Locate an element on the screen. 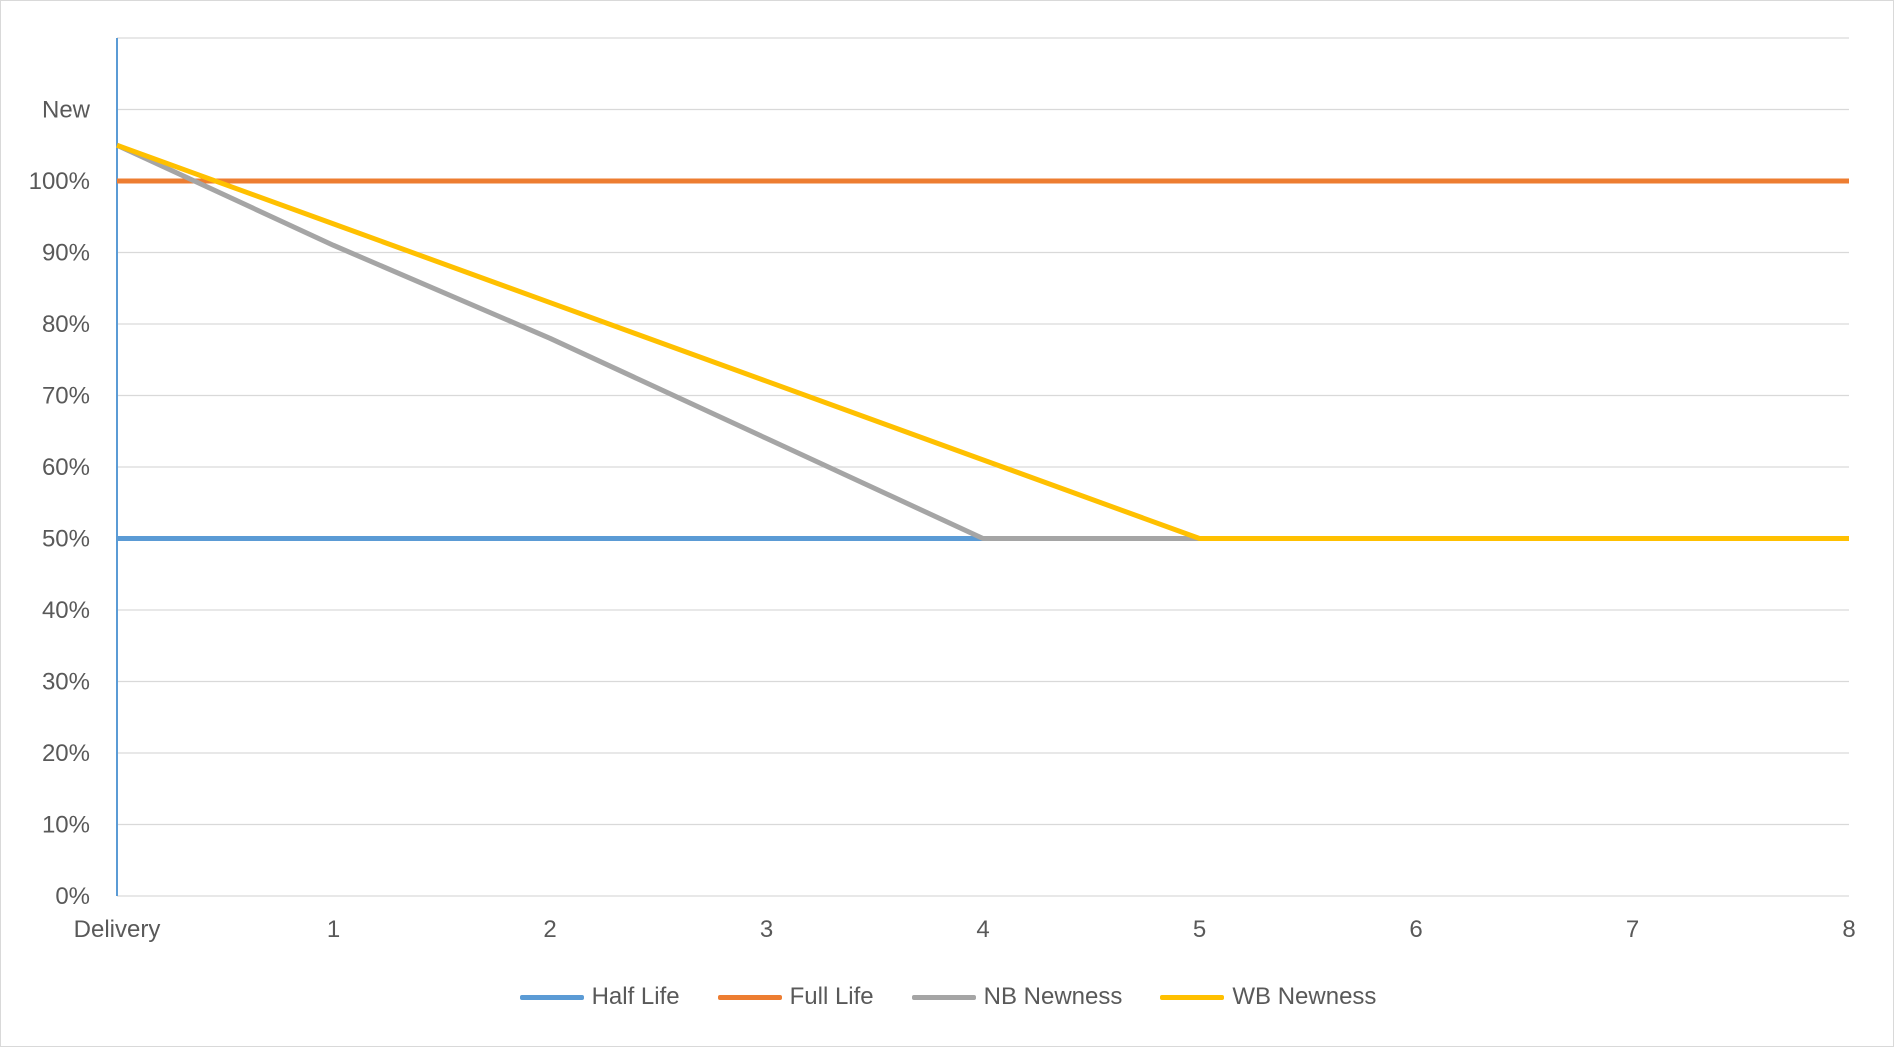  x-tick-label: 3 is located at coordinates (766, 929).